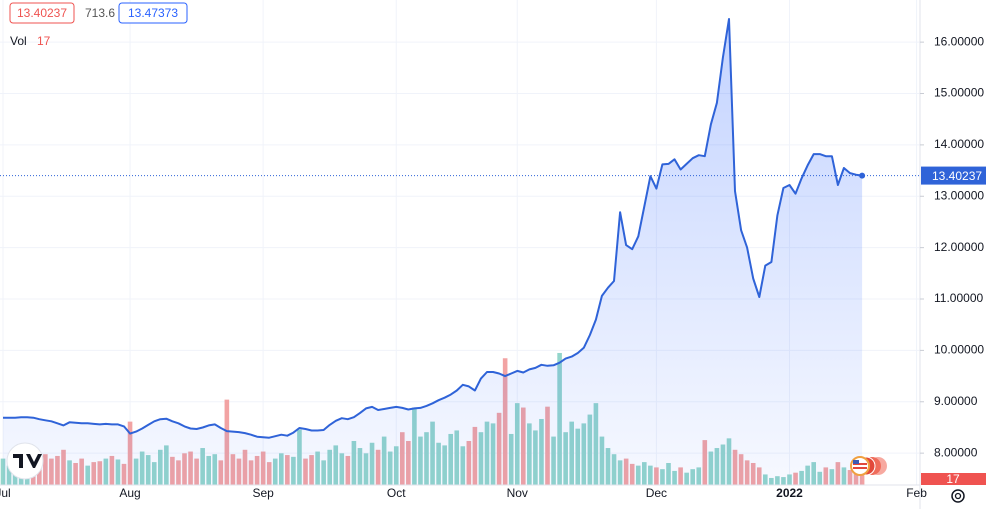 This screenshot has width=986, height=514. I want to click on y-tick-label: 11.00000, so click(958, 298).